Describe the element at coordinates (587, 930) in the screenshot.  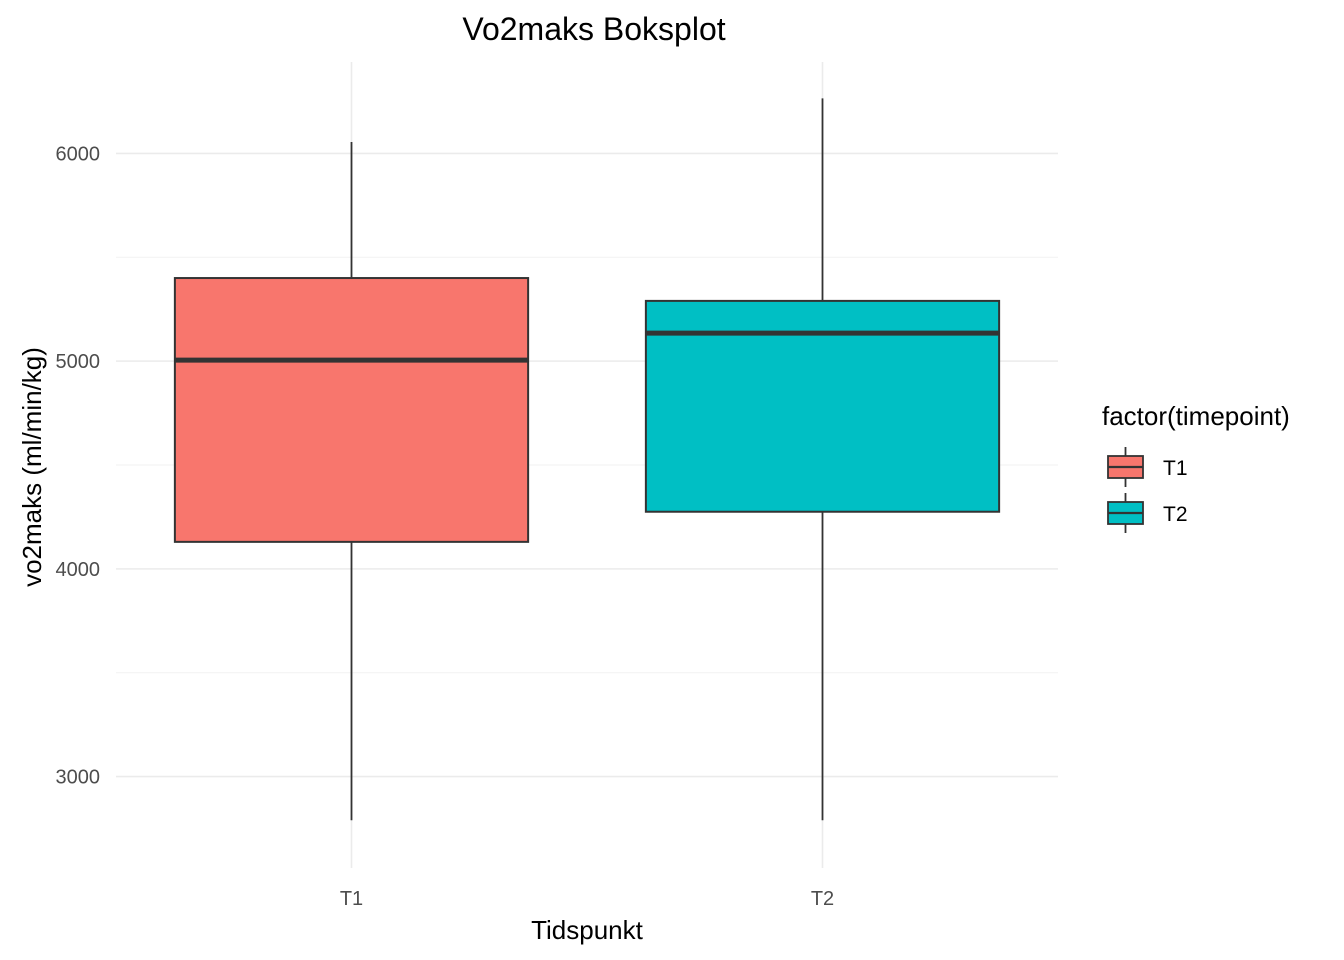
I see `x-axis-title: Tidspunkt` at that location.